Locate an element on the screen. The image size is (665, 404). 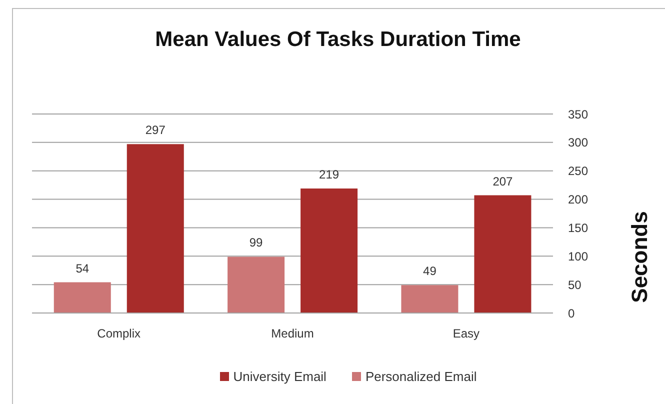
data-label: 207 is located at coordinates (503, 181).